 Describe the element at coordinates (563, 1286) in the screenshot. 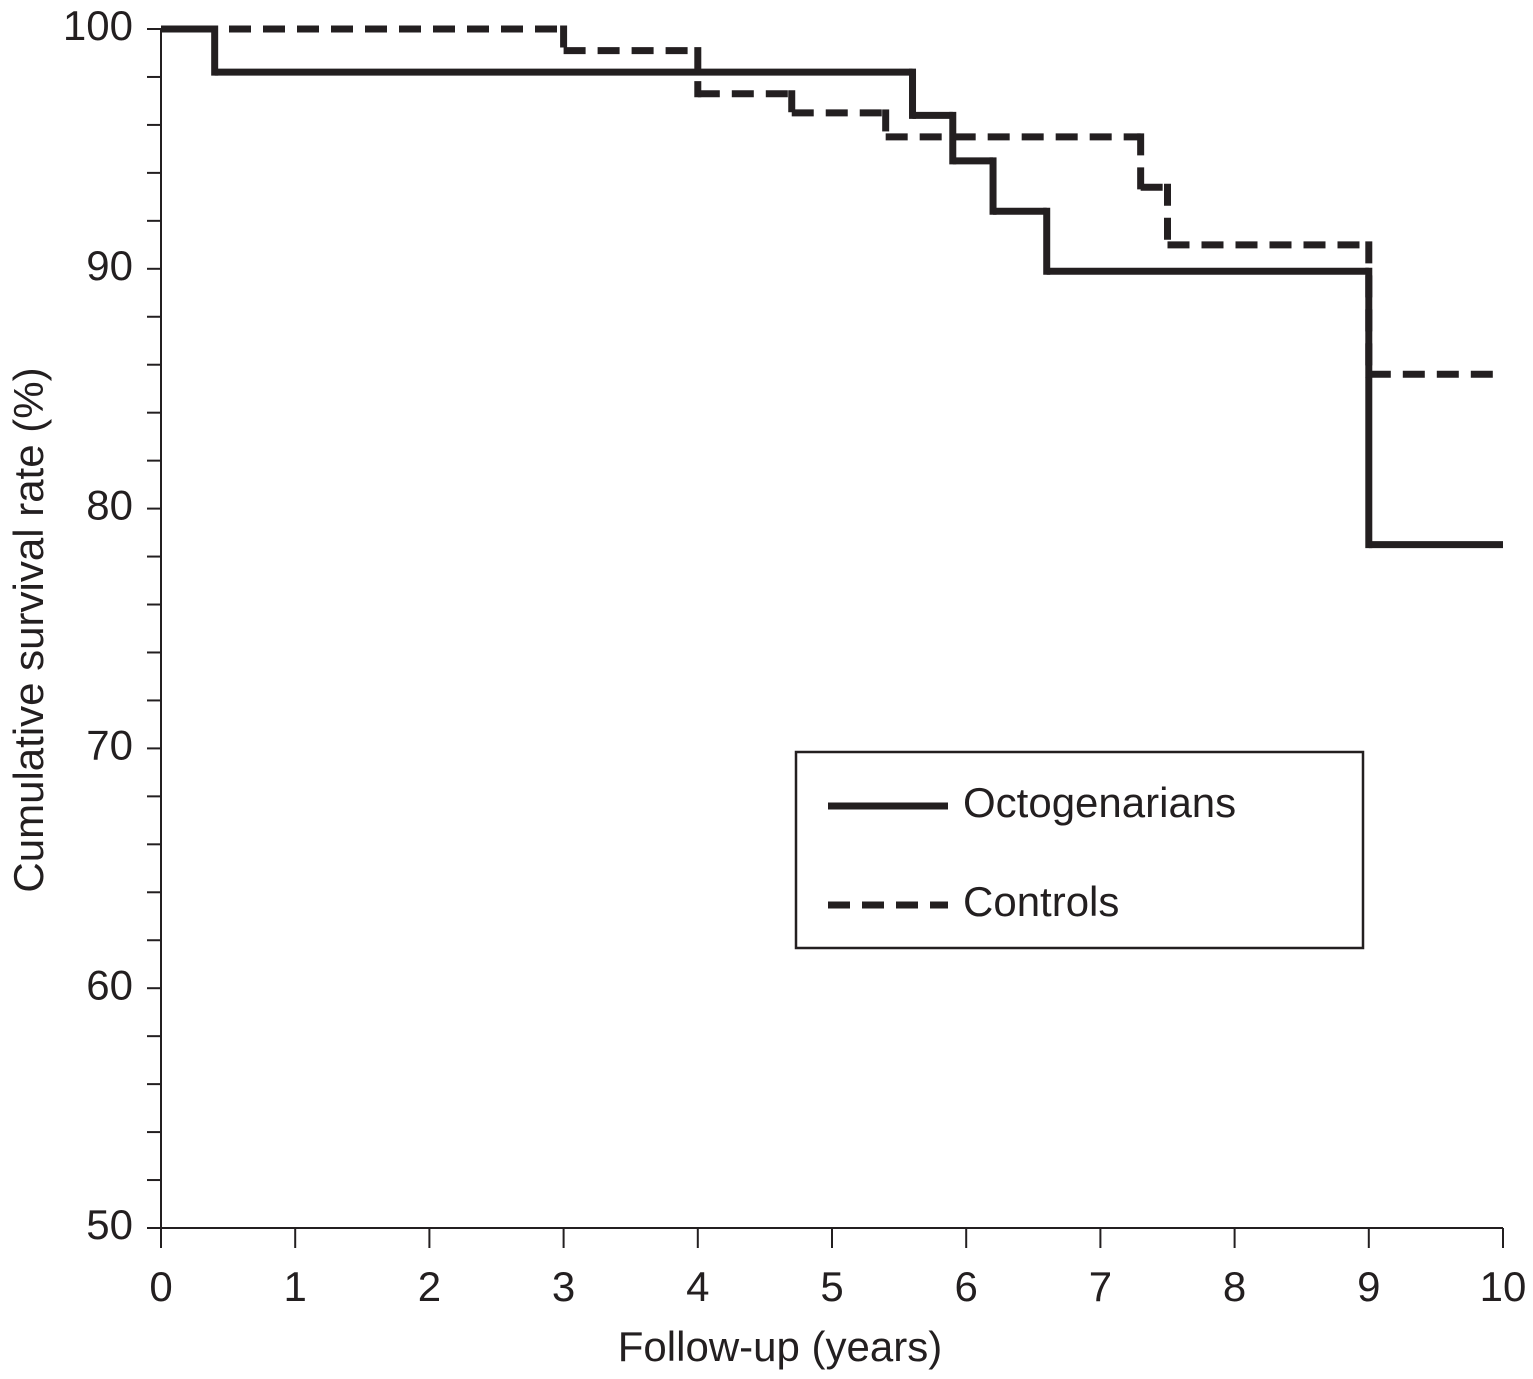

I see `x-tick-label: 3` at that location.